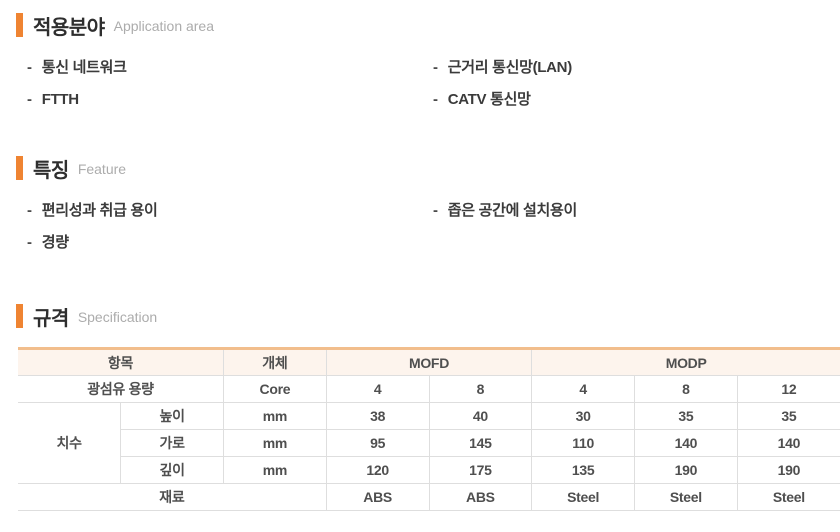  I want to click on list-item: - 경량, so click(230, 251).